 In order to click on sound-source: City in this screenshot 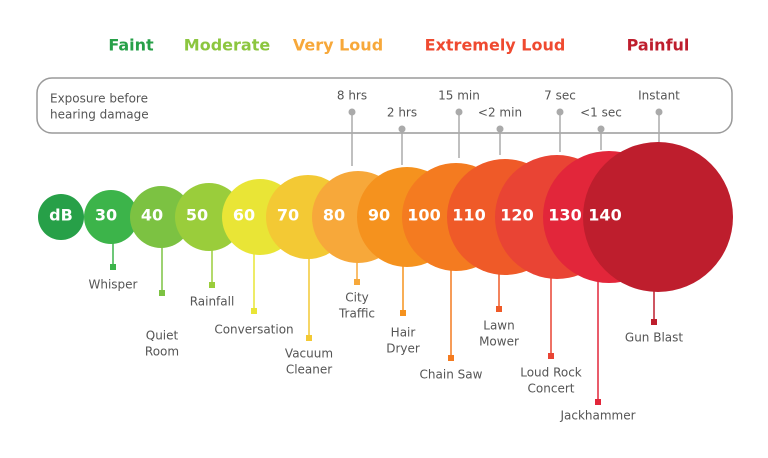, I will do `click(357, 298)`.